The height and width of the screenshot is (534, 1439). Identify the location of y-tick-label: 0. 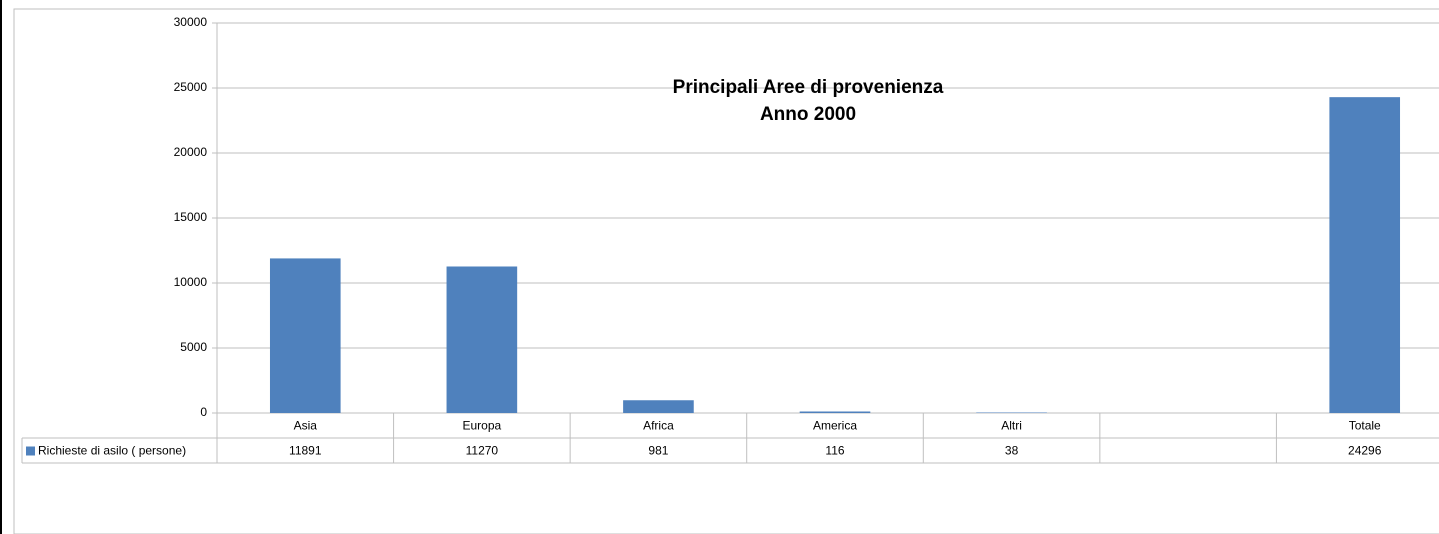
(203, 412).